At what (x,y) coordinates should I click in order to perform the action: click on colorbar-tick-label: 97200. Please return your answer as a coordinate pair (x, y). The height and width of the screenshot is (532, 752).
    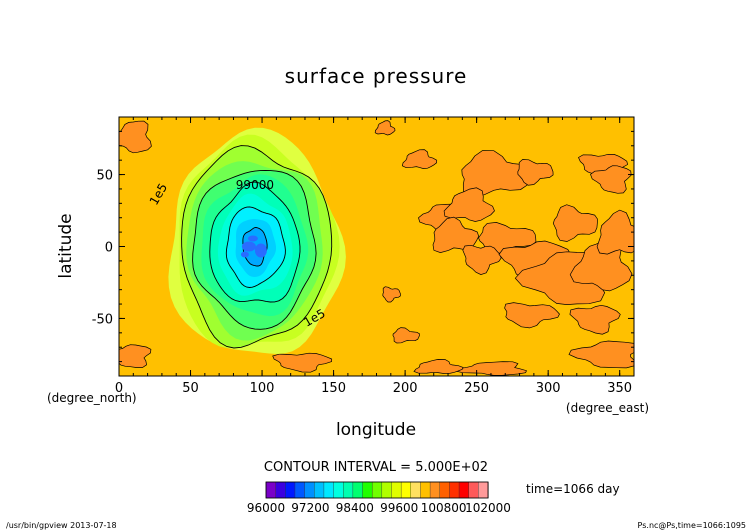
    Looking at the image, I should click on (310, 508).